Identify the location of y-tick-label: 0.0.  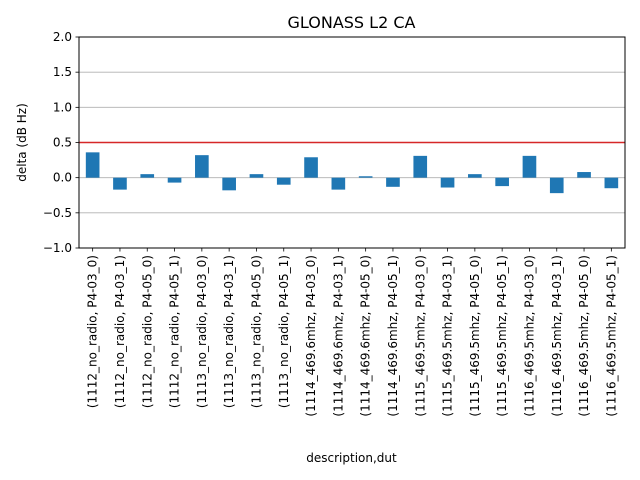
(62, 178).